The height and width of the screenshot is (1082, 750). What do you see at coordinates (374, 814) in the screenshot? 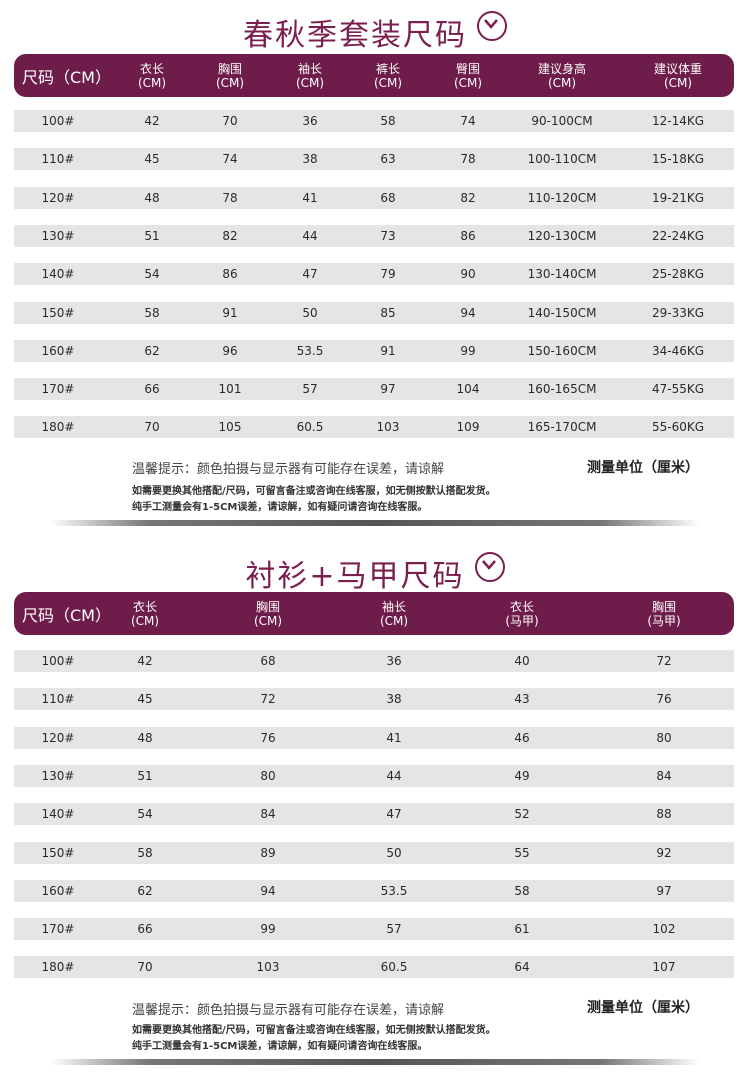
I see `table-row: 140# 54 84 47 52 88` at bounding box center [374, 814].